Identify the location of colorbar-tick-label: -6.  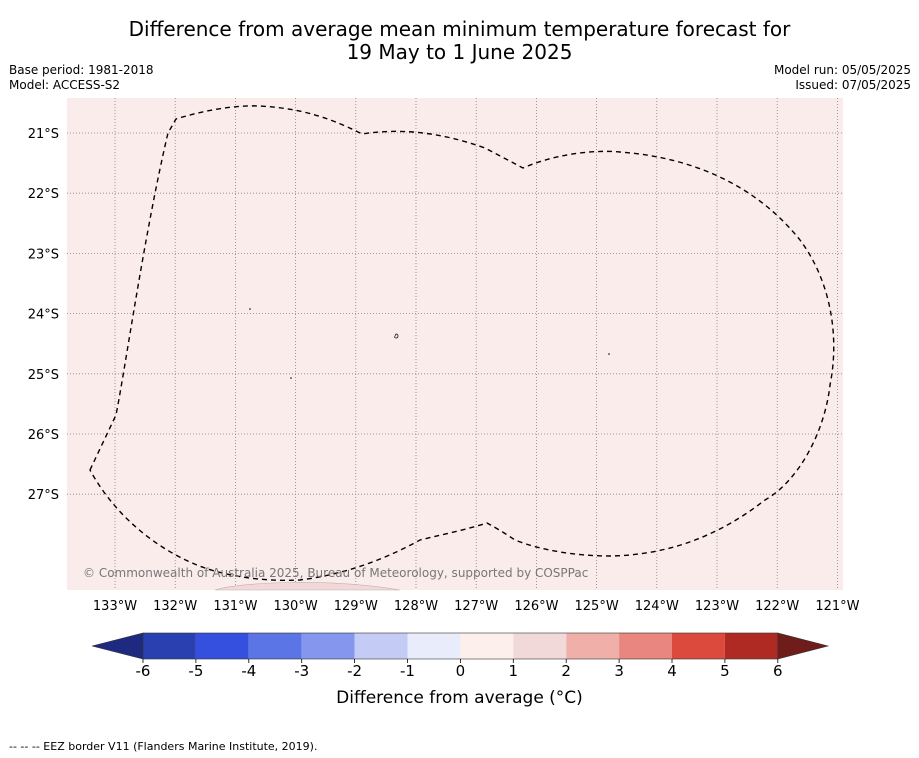
(143, 671).